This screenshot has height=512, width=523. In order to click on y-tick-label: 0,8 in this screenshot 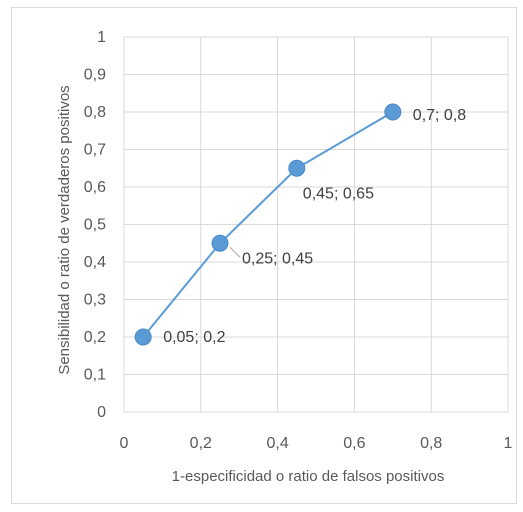, I will do `click(95, 112)`.